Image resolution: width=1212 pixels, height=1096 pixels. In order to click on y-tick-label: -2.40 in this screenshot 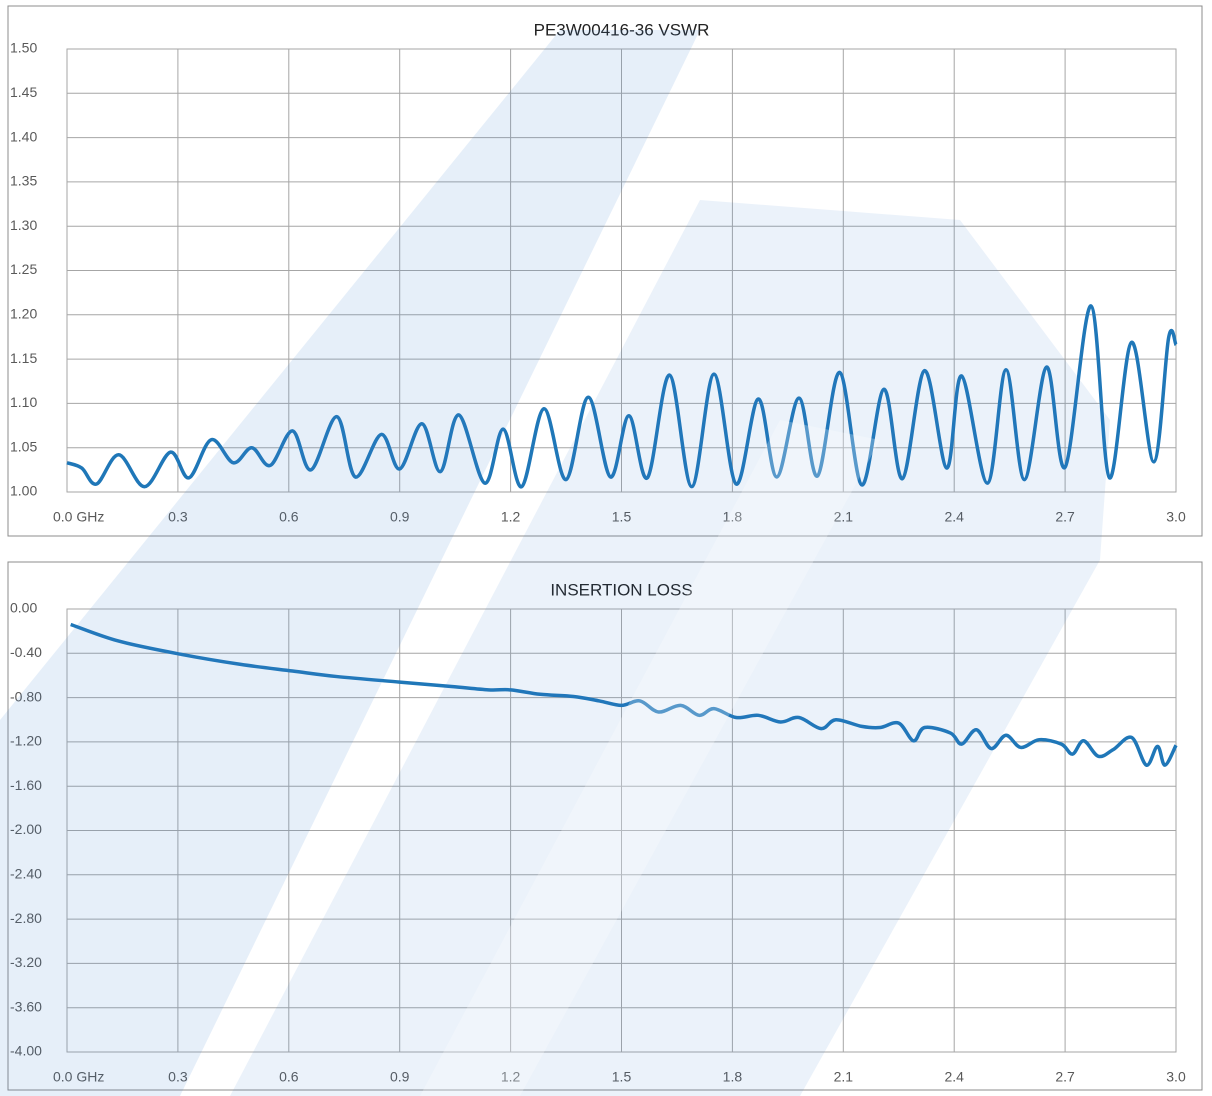, I will do `click(26, 874)`.